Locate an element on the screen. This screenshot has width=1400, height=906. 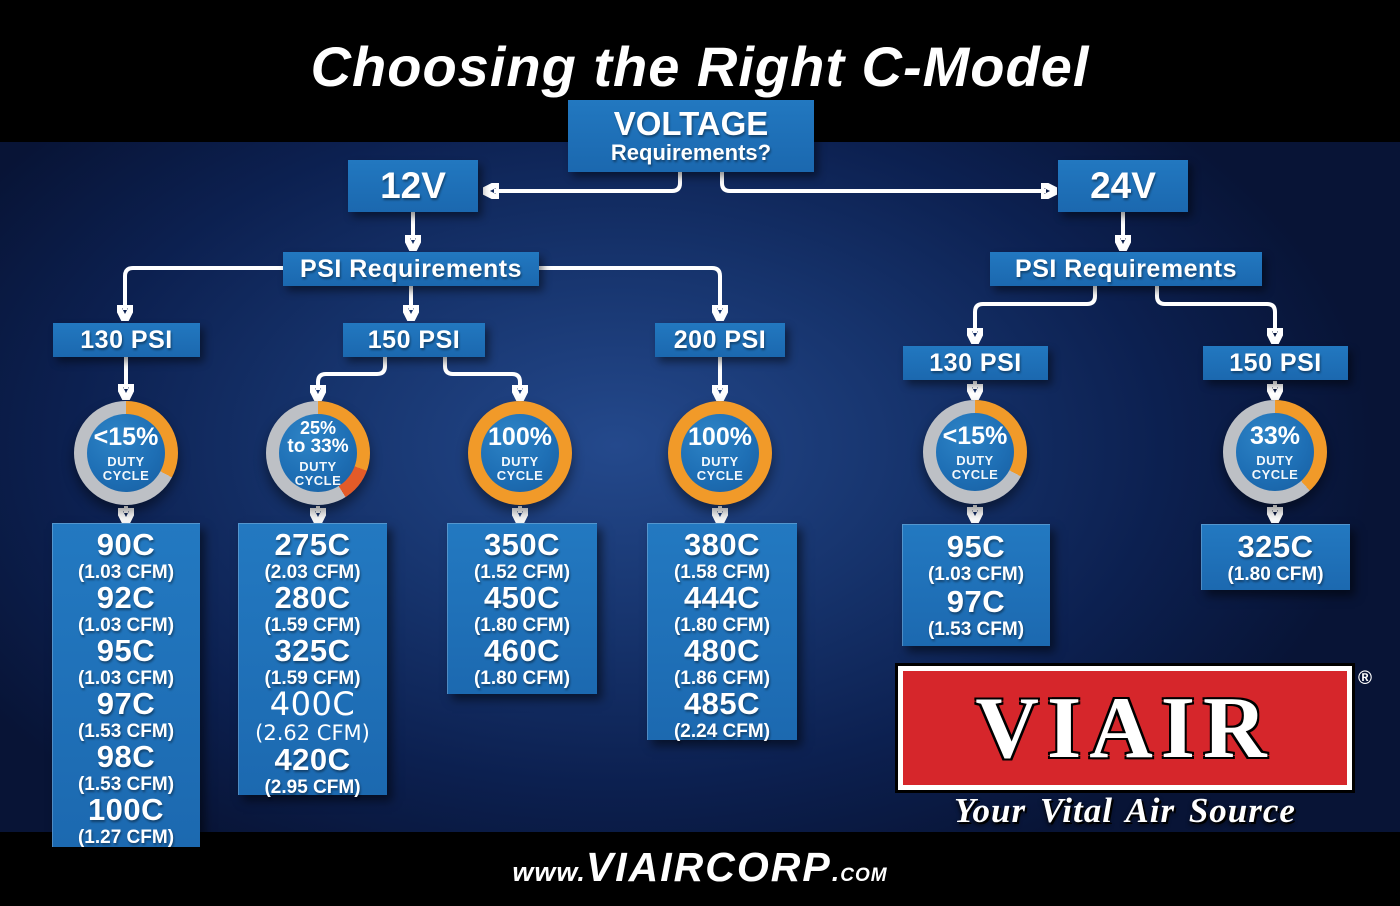
model-cfm: (2.95 CFM) is located at coordinates (312, 787).